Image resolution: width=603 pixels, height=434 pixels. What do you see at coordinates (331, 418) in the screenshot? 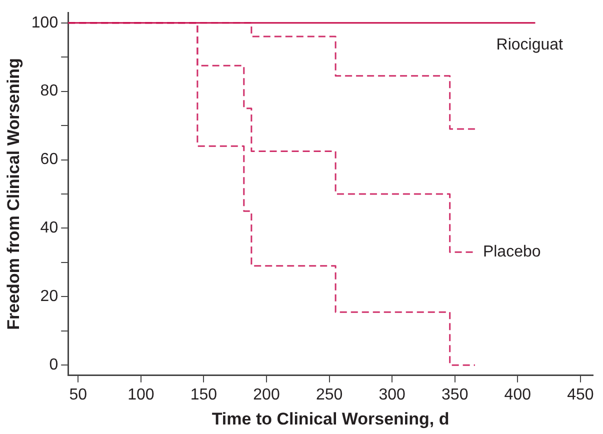
I see `x-axis-title: Time to Clinical Worsening, d` at bounding box center [331, 418].